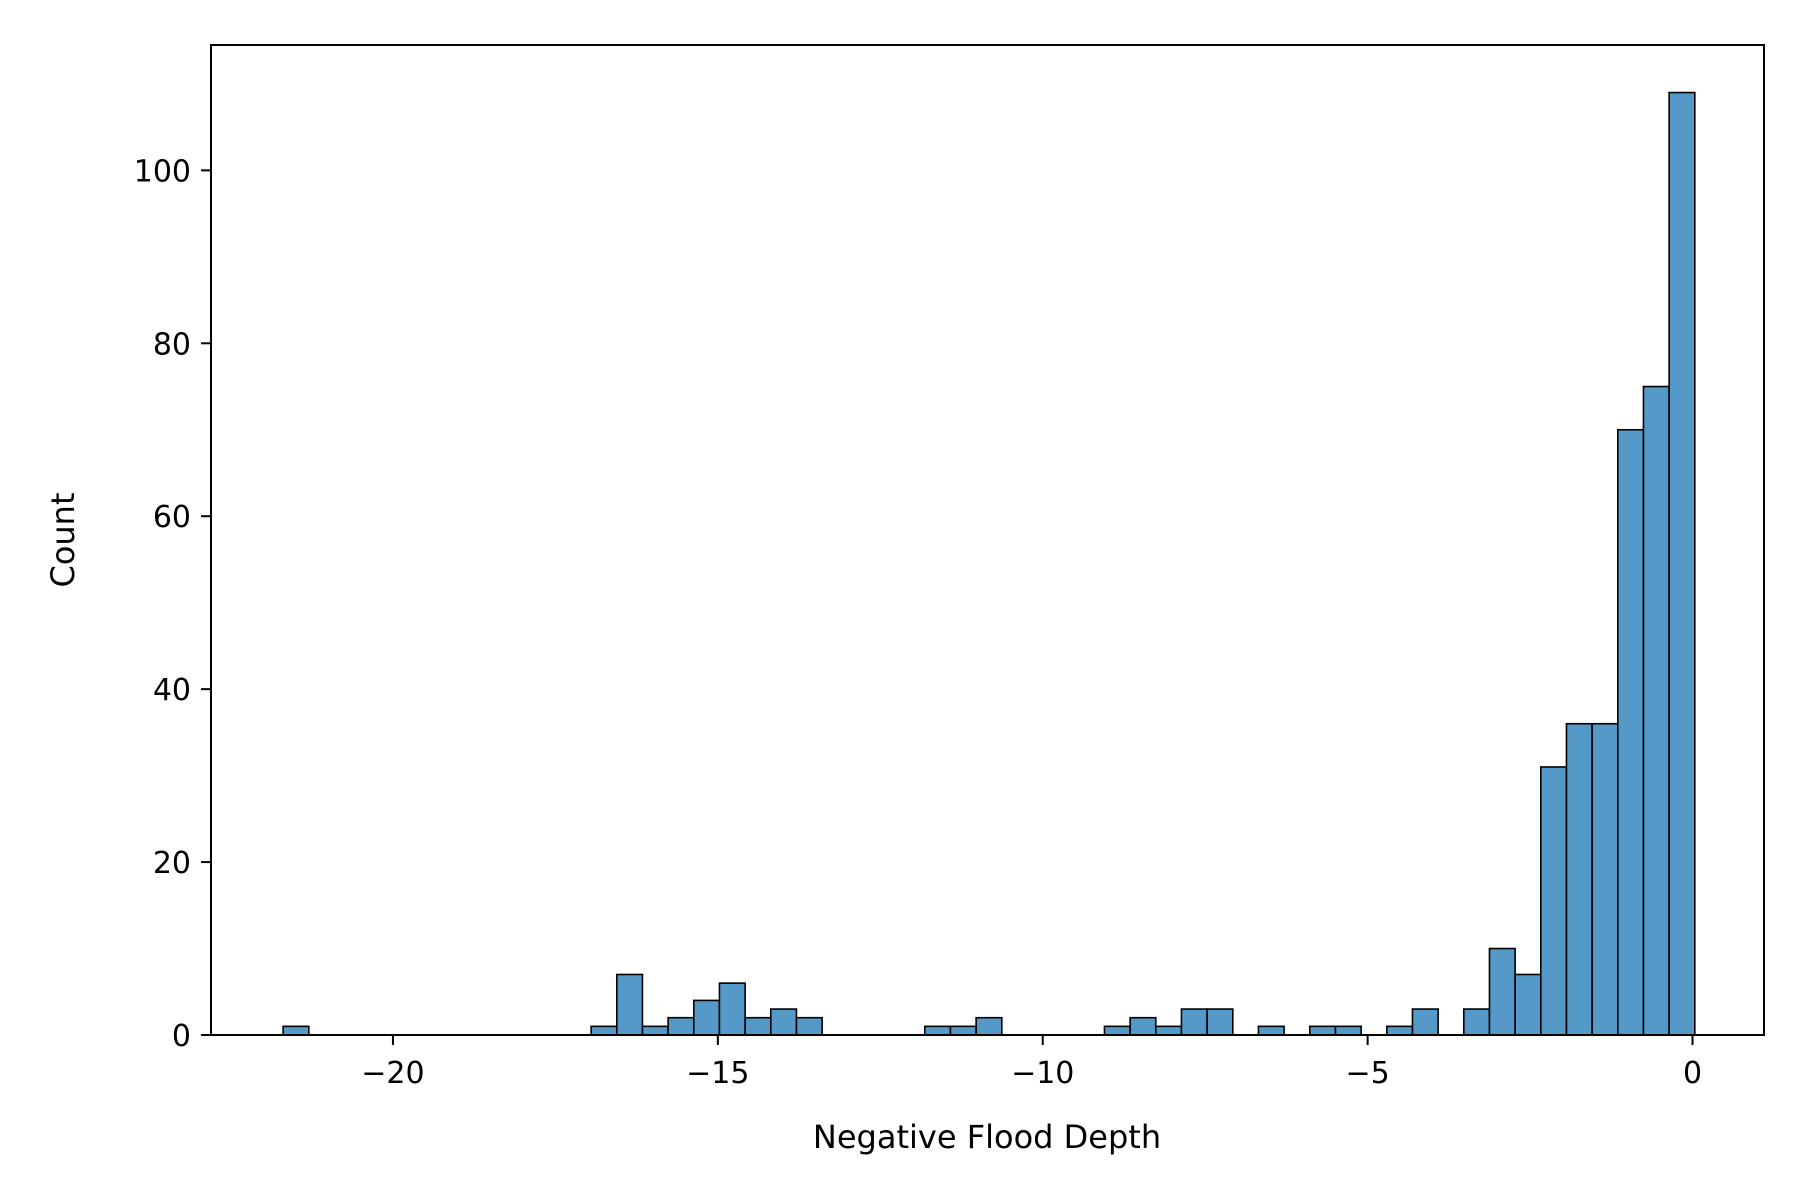  I want to click on x-tick-label: −20, so click(392, 1073).